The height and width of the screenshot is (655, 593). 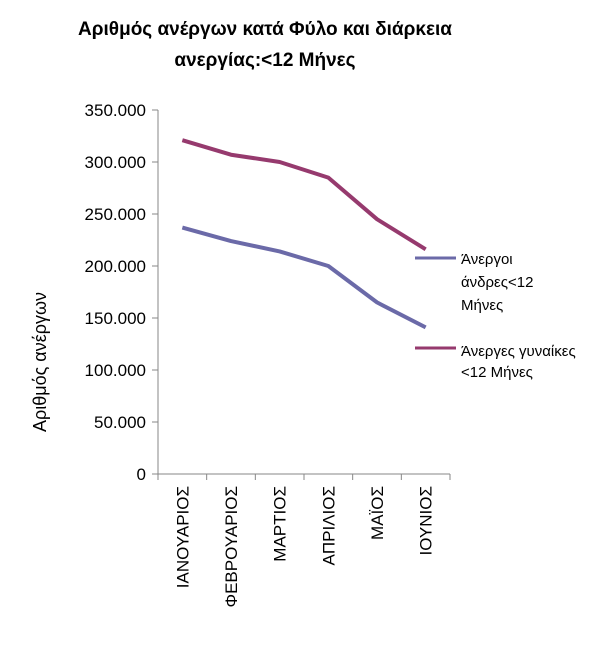 I want to click on y-tick-label: 350.000, so click(x=115, y=110).